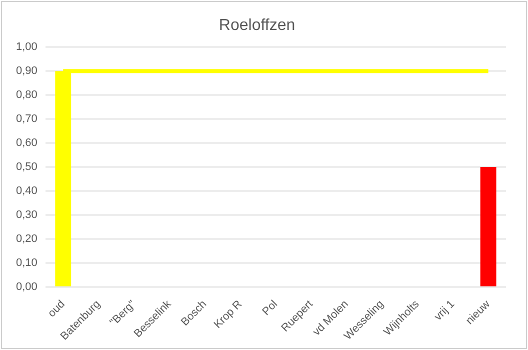  Describe the element at coordinates (228, 314) in the screenshot. I see `x-tick-label: Krop R` at that location.